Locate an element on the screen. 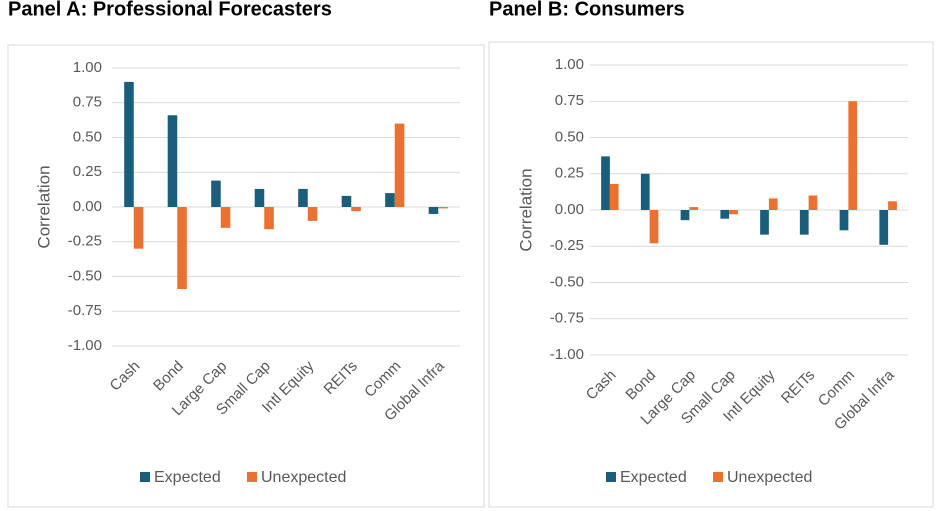  panel-title: Panel B: Consumers is located at coordinates (587, 10).